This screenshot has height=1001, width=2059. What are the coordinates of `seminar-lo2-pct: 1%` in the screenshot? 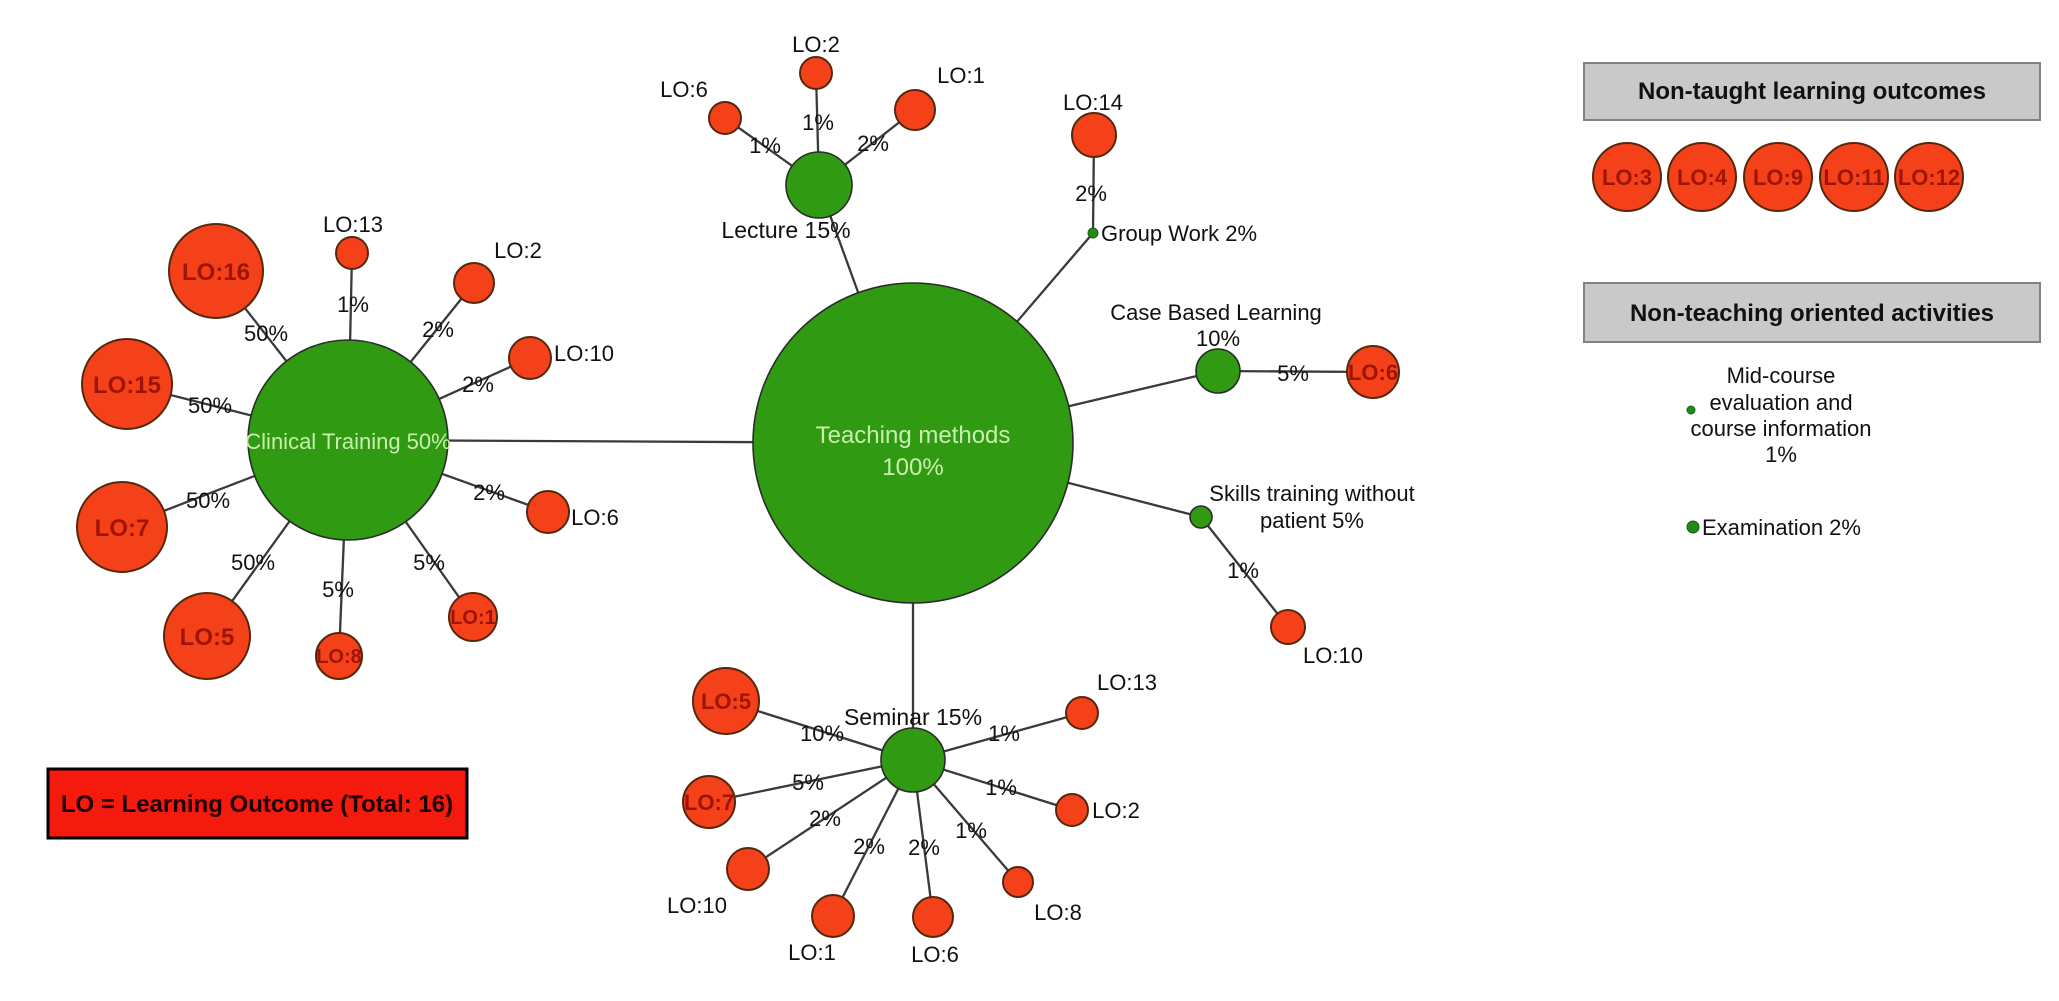 It's located at (1001, 787).